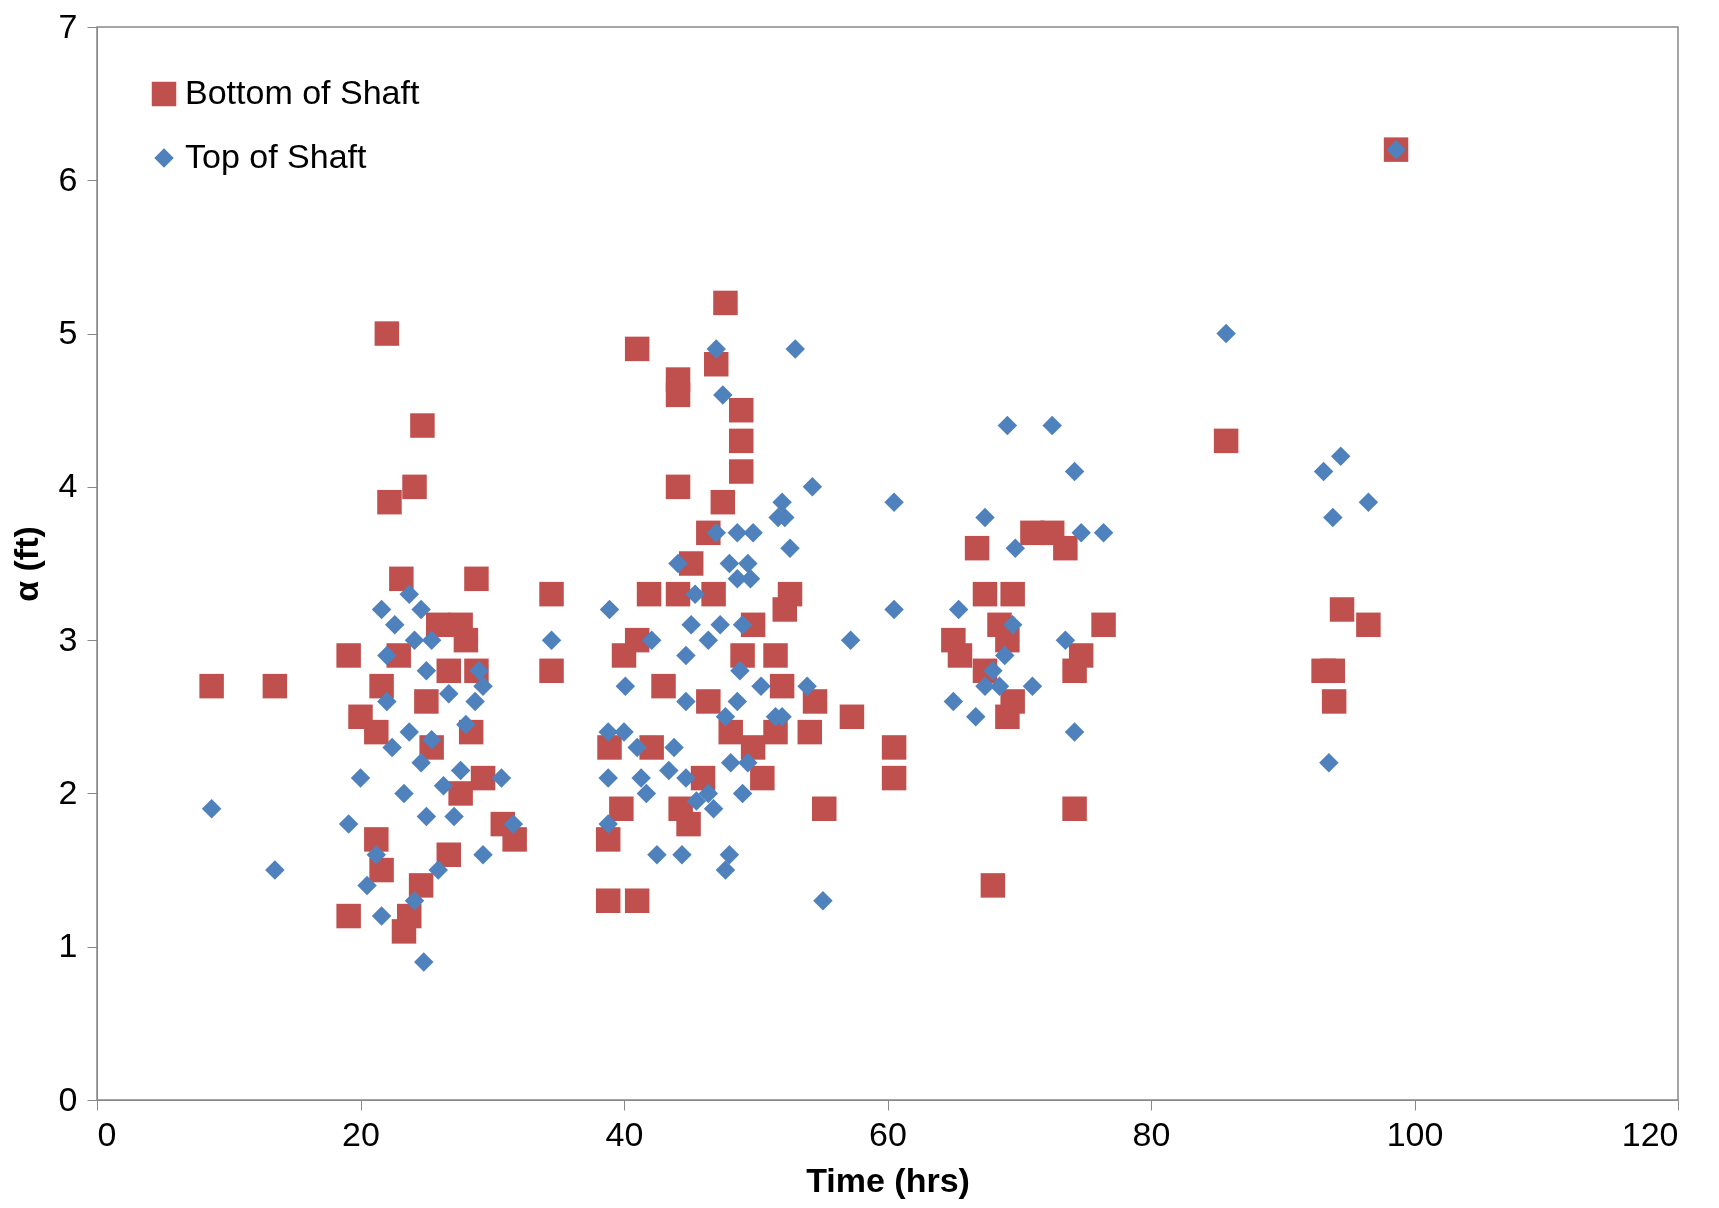  What do you see at coordinates (888, 1179) in the screenshot?
I see `x-axis-title: Time (hrs)` at bounding box center [888, 1179].